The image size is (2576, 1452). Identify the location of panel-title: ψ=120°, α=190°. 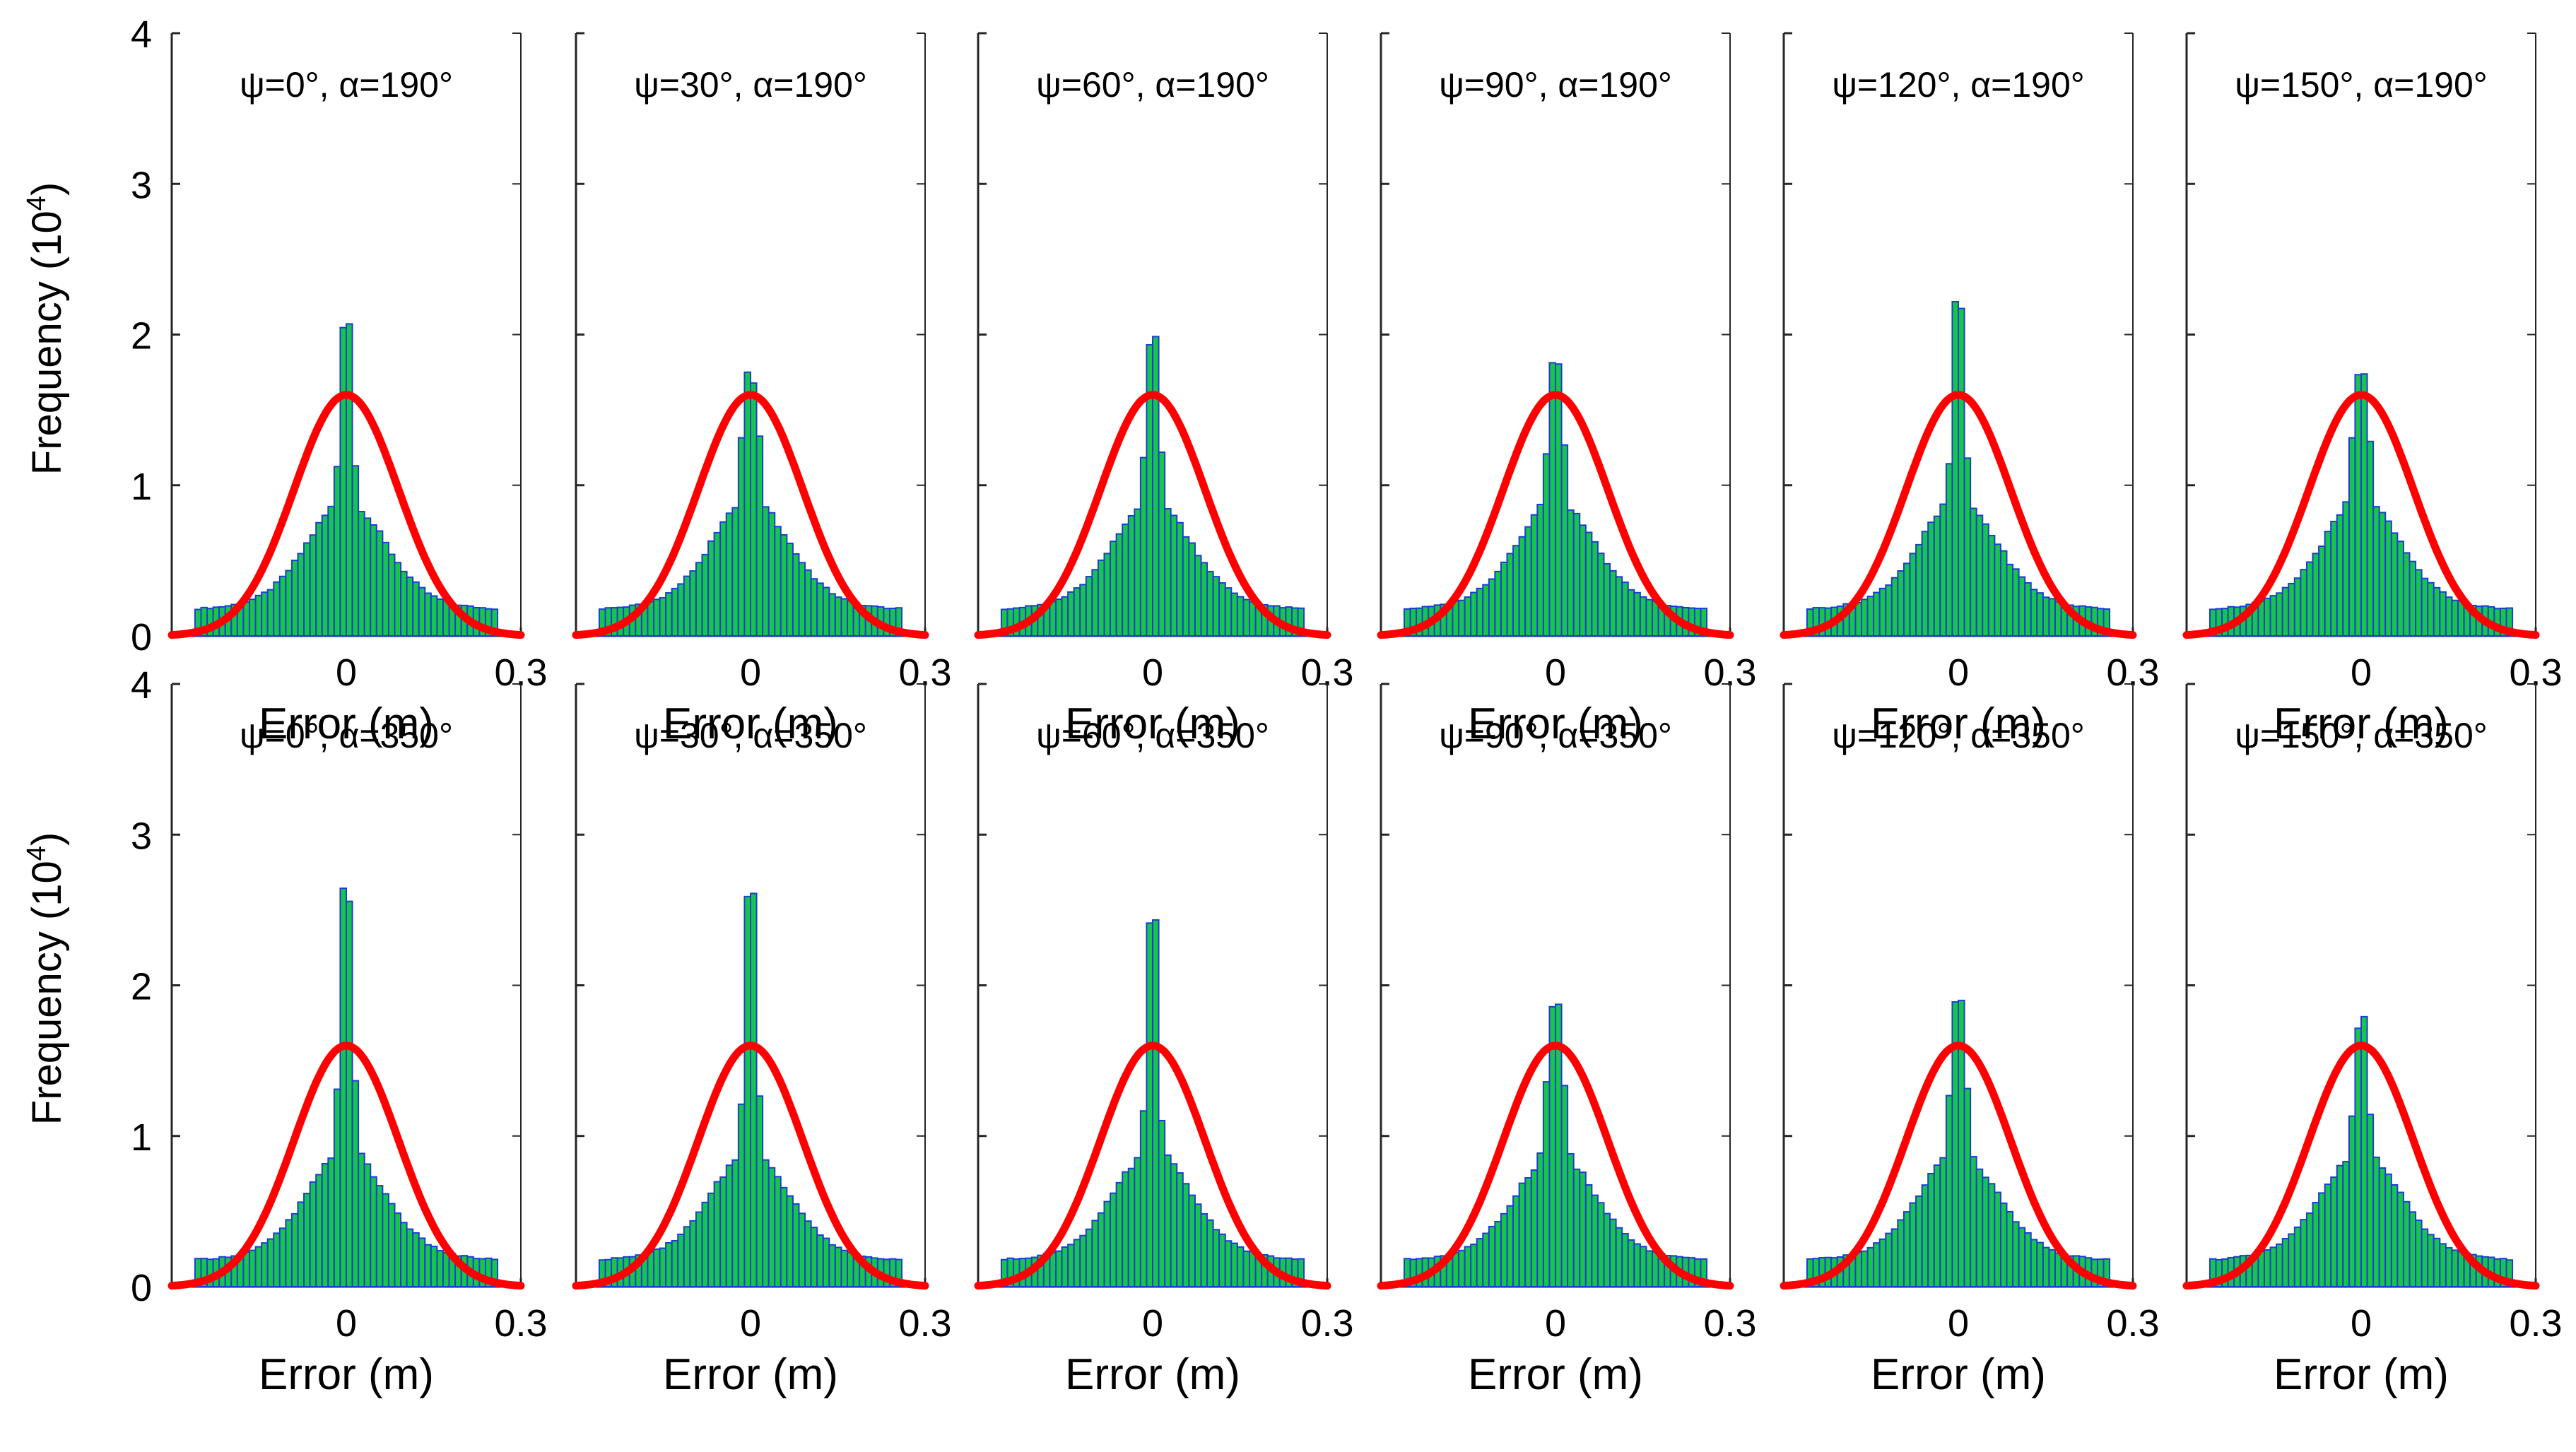
(1958, 85).